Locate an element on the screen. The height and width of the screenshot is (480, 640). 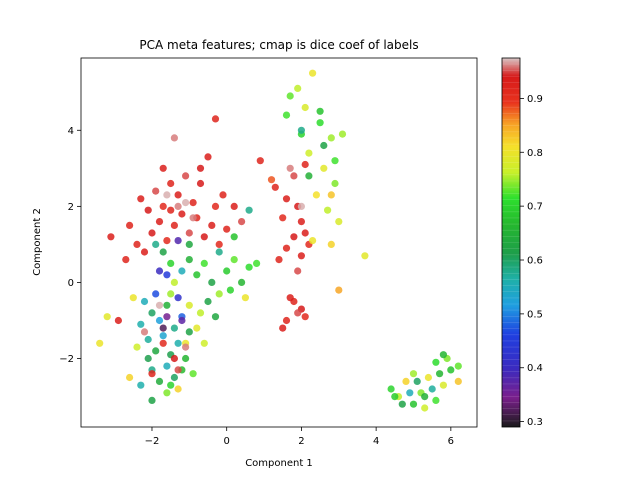
x-tick-label: 2 is located at coordinates (301, 441).